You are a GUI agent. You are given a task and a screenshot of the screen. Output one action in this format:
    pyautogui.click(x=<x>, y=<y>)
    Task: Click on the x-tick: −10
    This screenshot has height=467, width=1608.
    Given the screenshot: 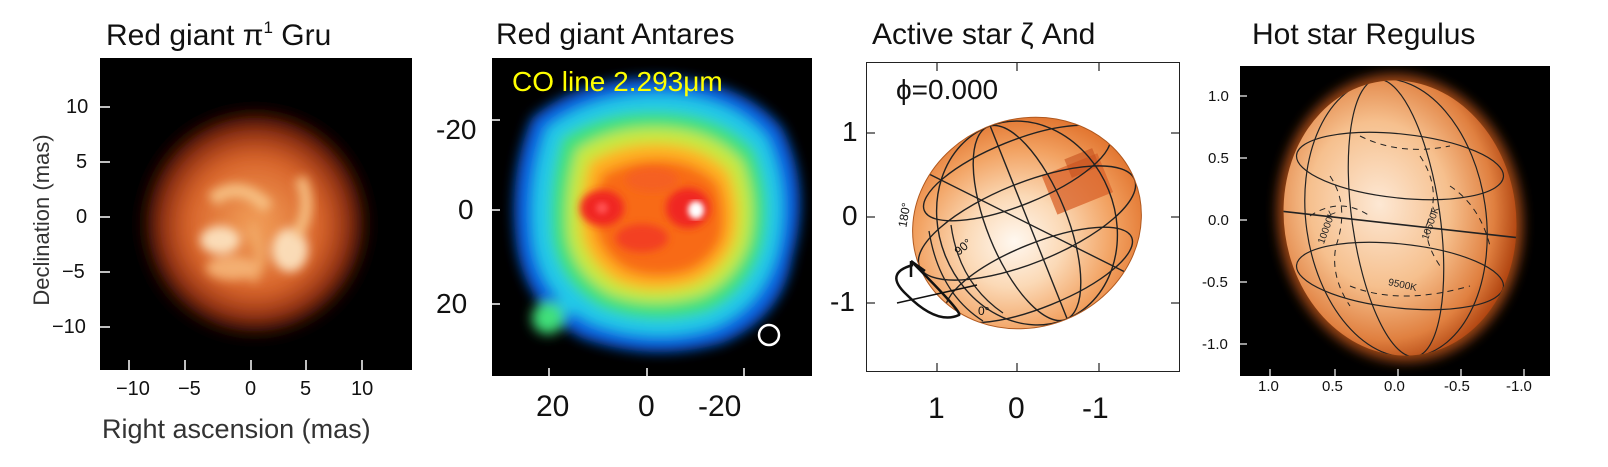 What is the action you would take?
    pyautogui.click(x=133, y=389)
    